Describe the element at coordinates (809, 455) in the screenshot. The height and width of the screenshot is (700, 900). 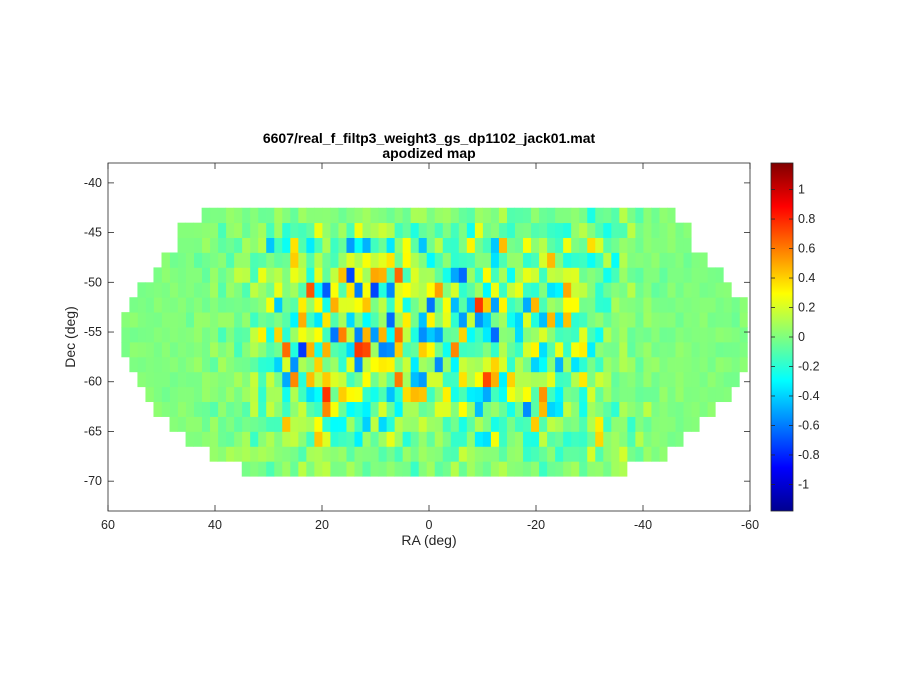
I see `colorbar-tick-label: -0.8` at that location.